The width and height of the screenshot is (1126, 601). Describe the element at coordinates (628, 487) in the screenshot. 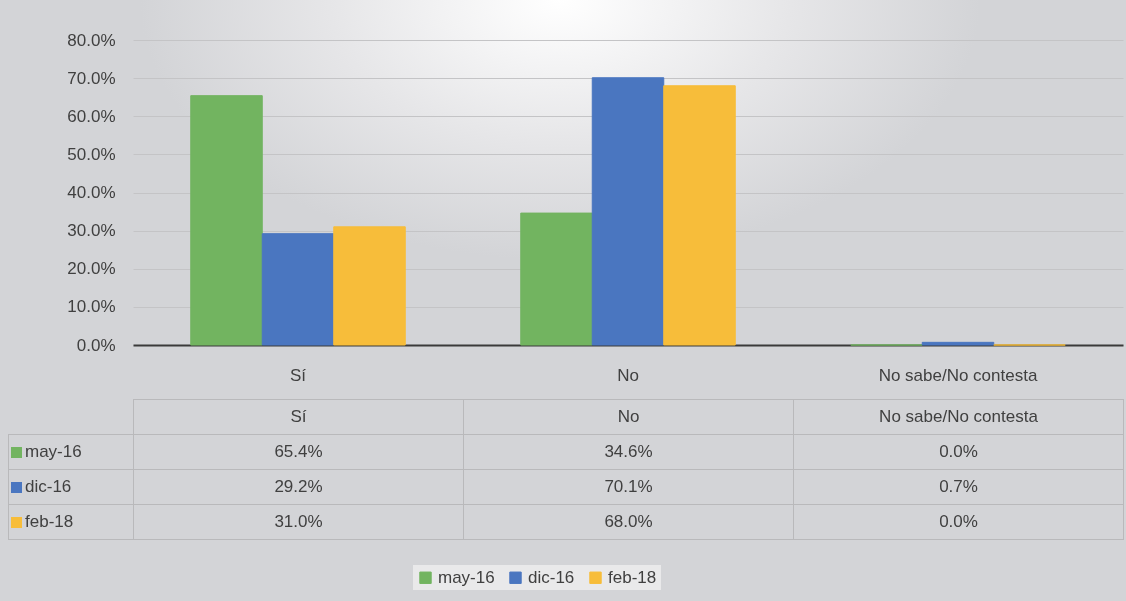

I see `data-label: 70.1%` at that location.